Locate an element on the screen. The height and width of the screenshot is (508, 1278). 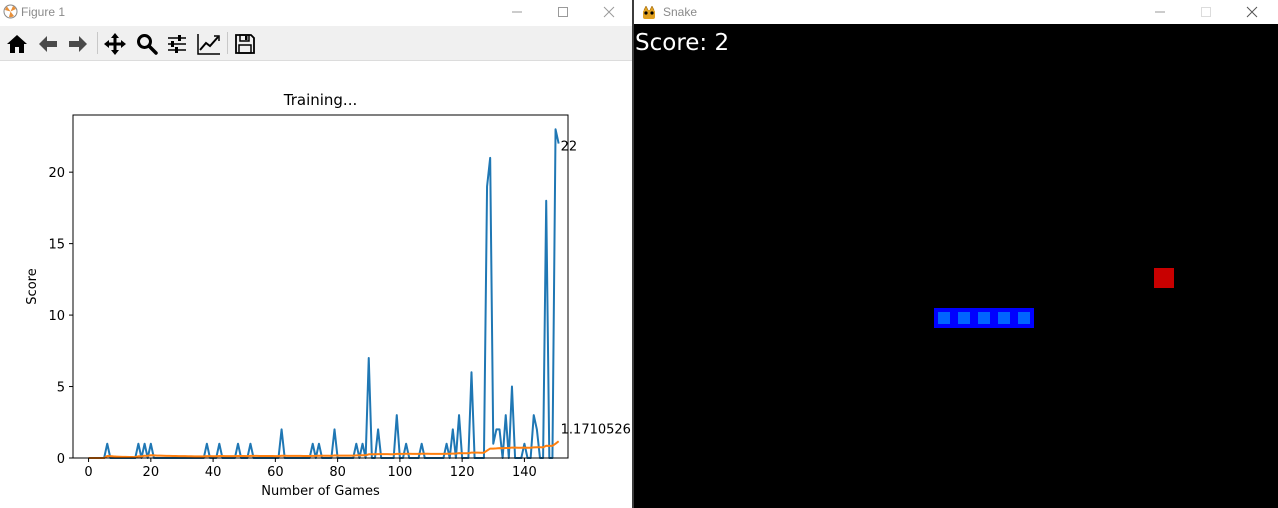
save-icon is located at coordinates (245, 44).